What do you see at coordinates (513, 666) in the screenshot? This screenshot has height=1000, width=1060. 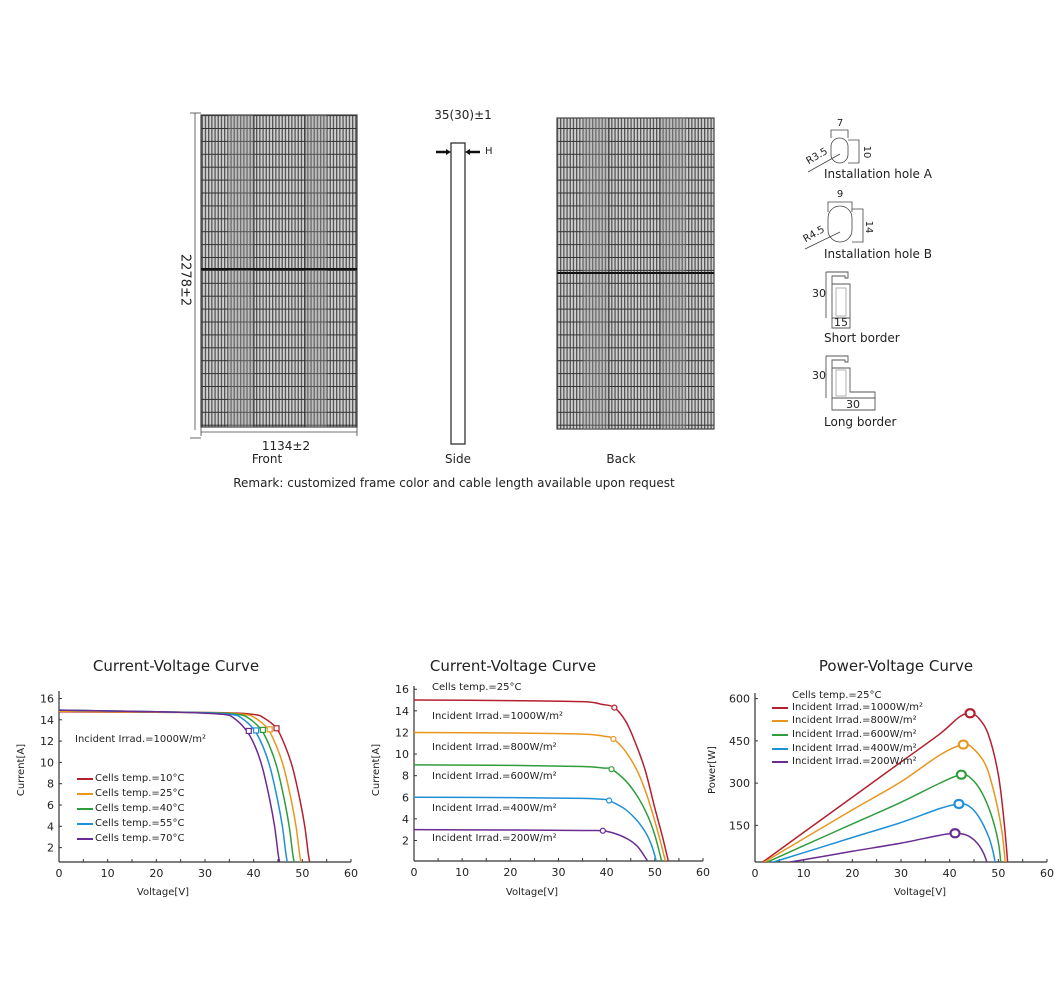 I see `chart2-title: Current-Voltage Curve` at bounding box center [513, 666].